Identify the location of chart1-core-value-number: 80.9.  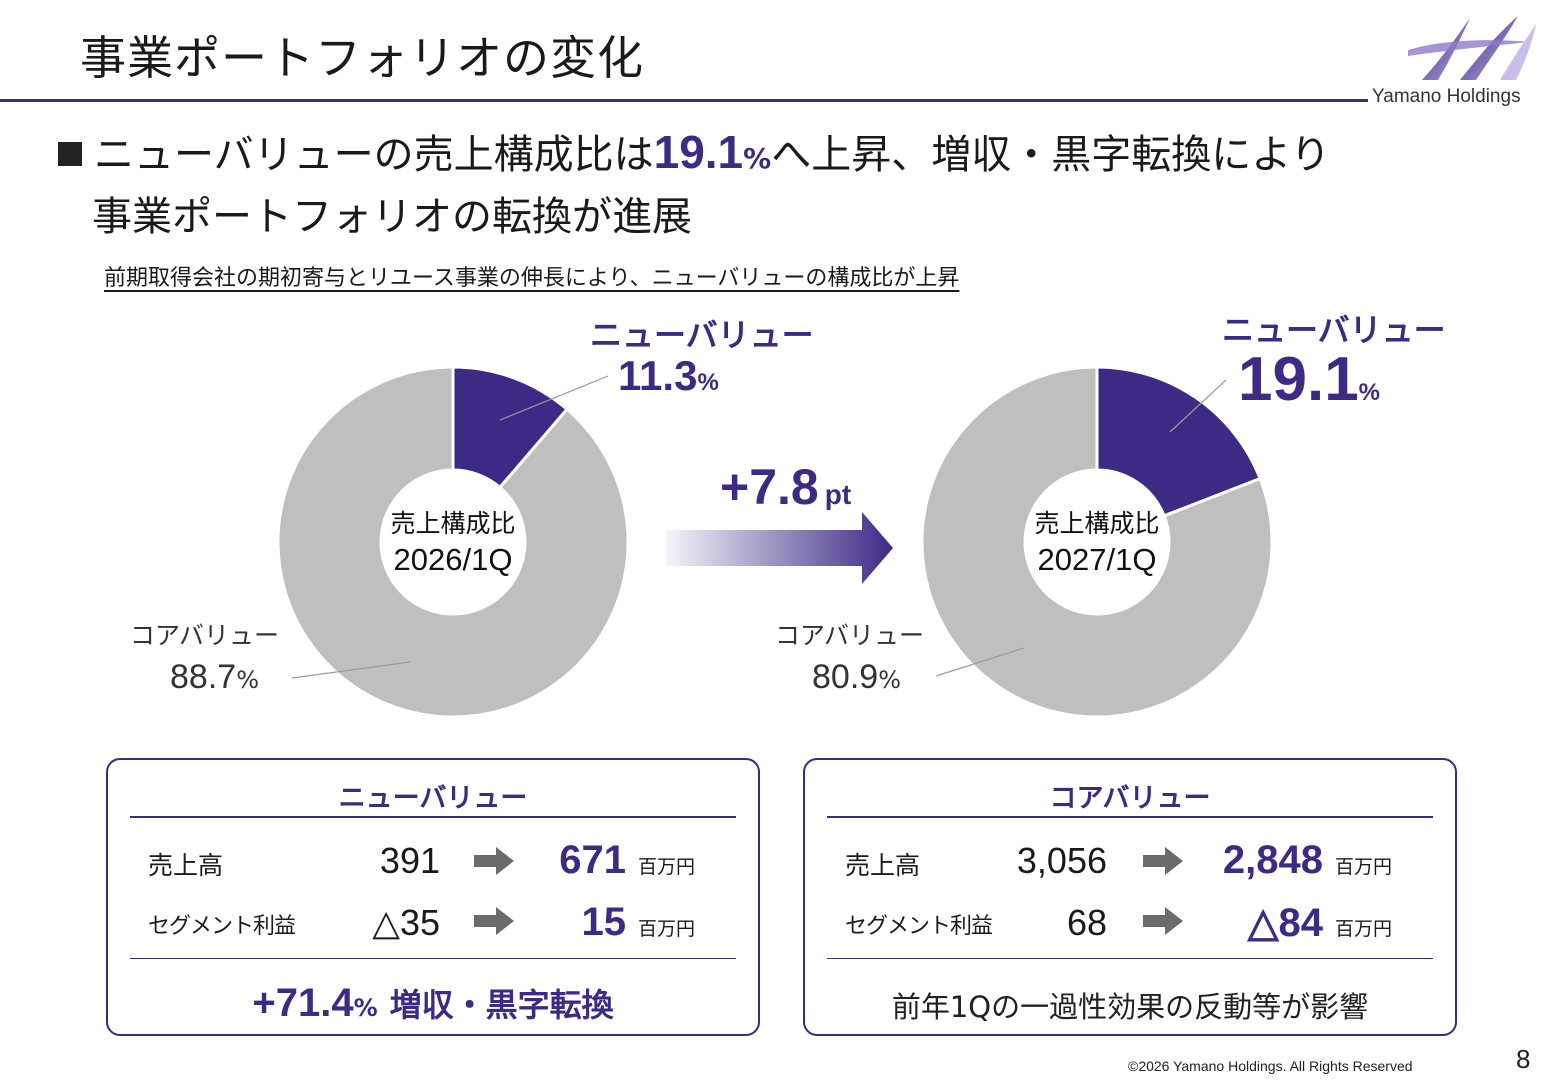
(845, 677).